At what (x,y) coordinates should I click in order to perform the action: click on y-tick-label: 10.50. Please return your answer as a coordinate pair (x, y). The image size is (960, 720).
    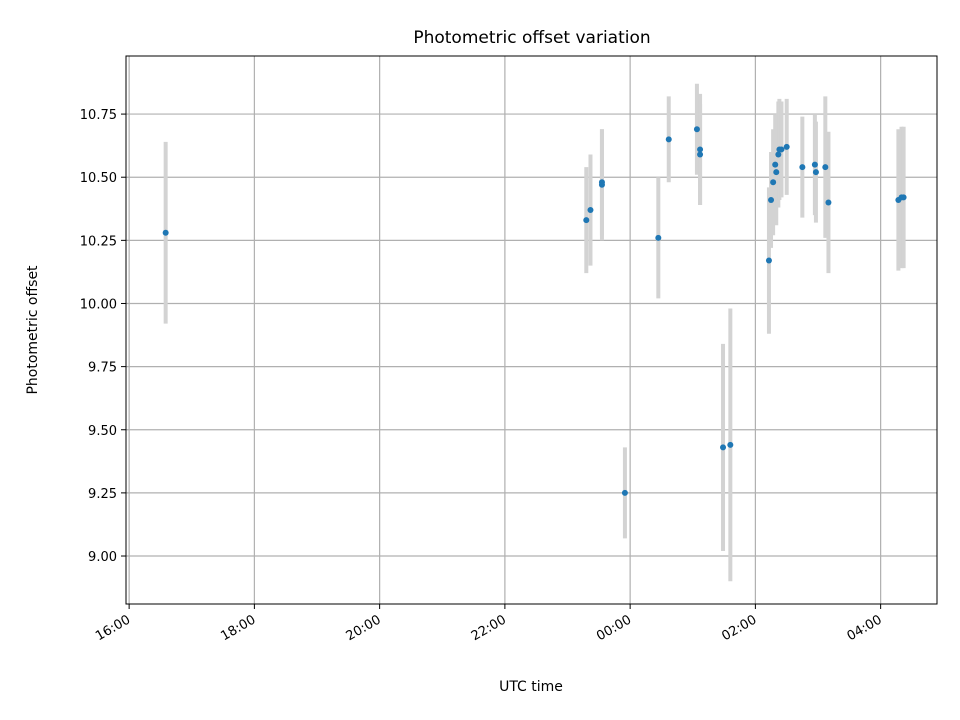
    Looking at the image, I should click on (98, 178).